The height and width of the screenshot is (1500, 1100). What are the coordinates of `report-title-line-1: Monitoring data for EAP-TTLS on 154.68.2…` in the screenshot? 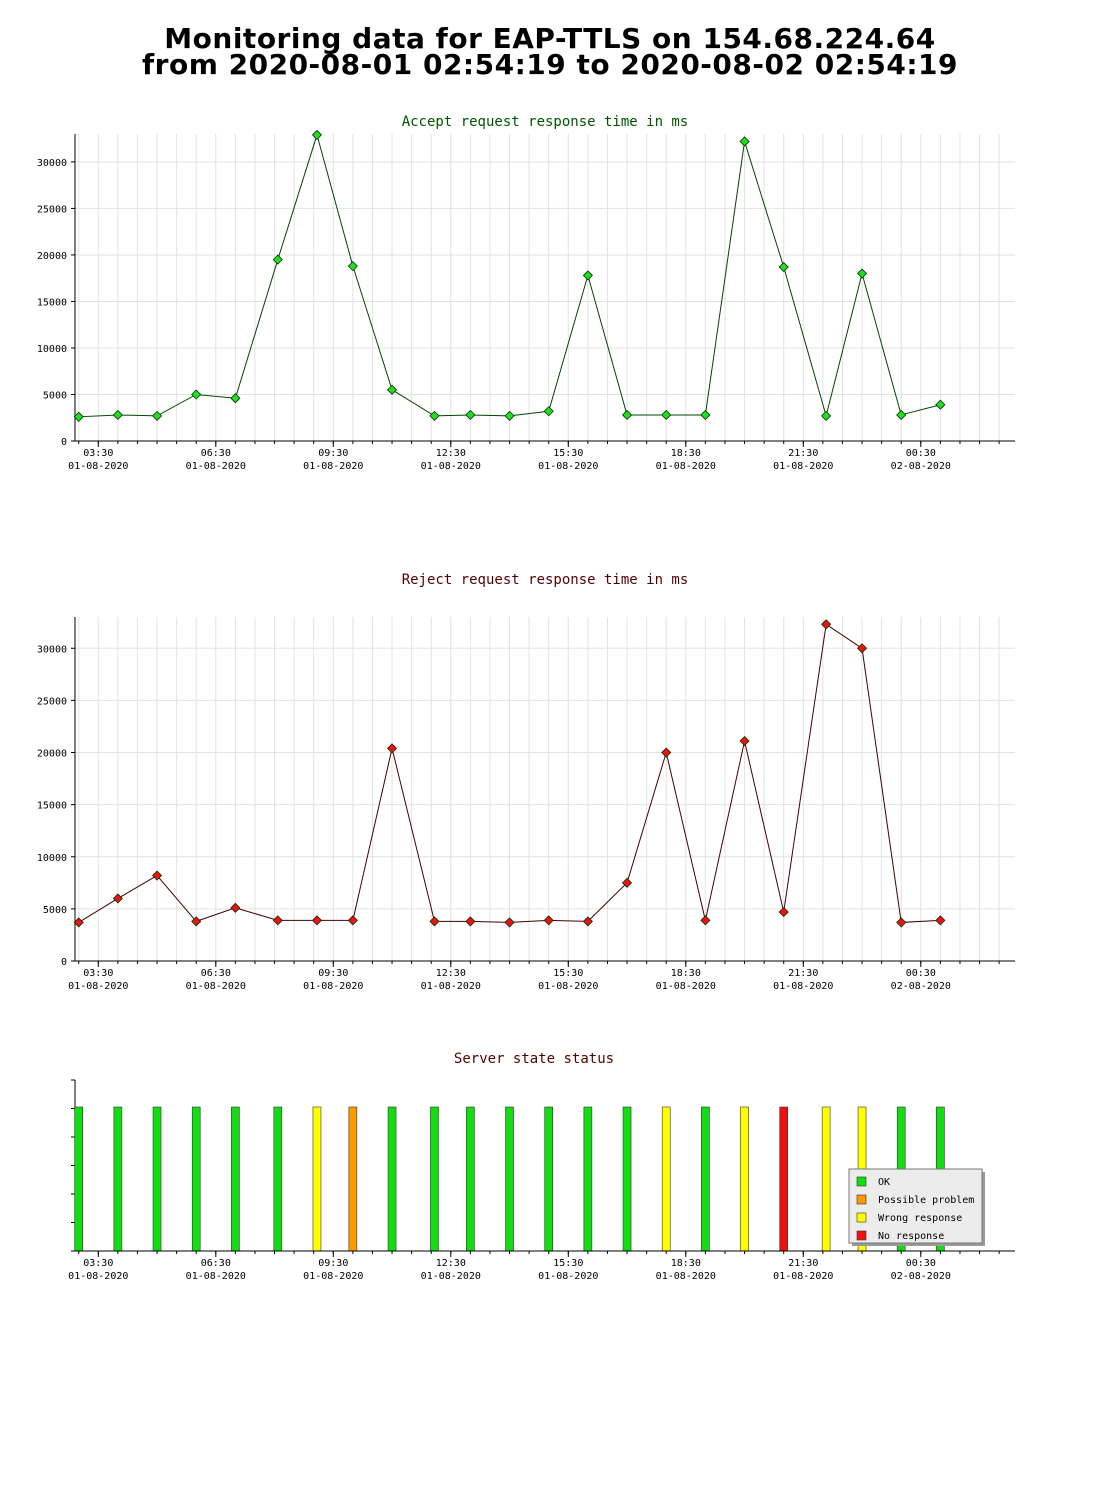 It's located at (550, 38).